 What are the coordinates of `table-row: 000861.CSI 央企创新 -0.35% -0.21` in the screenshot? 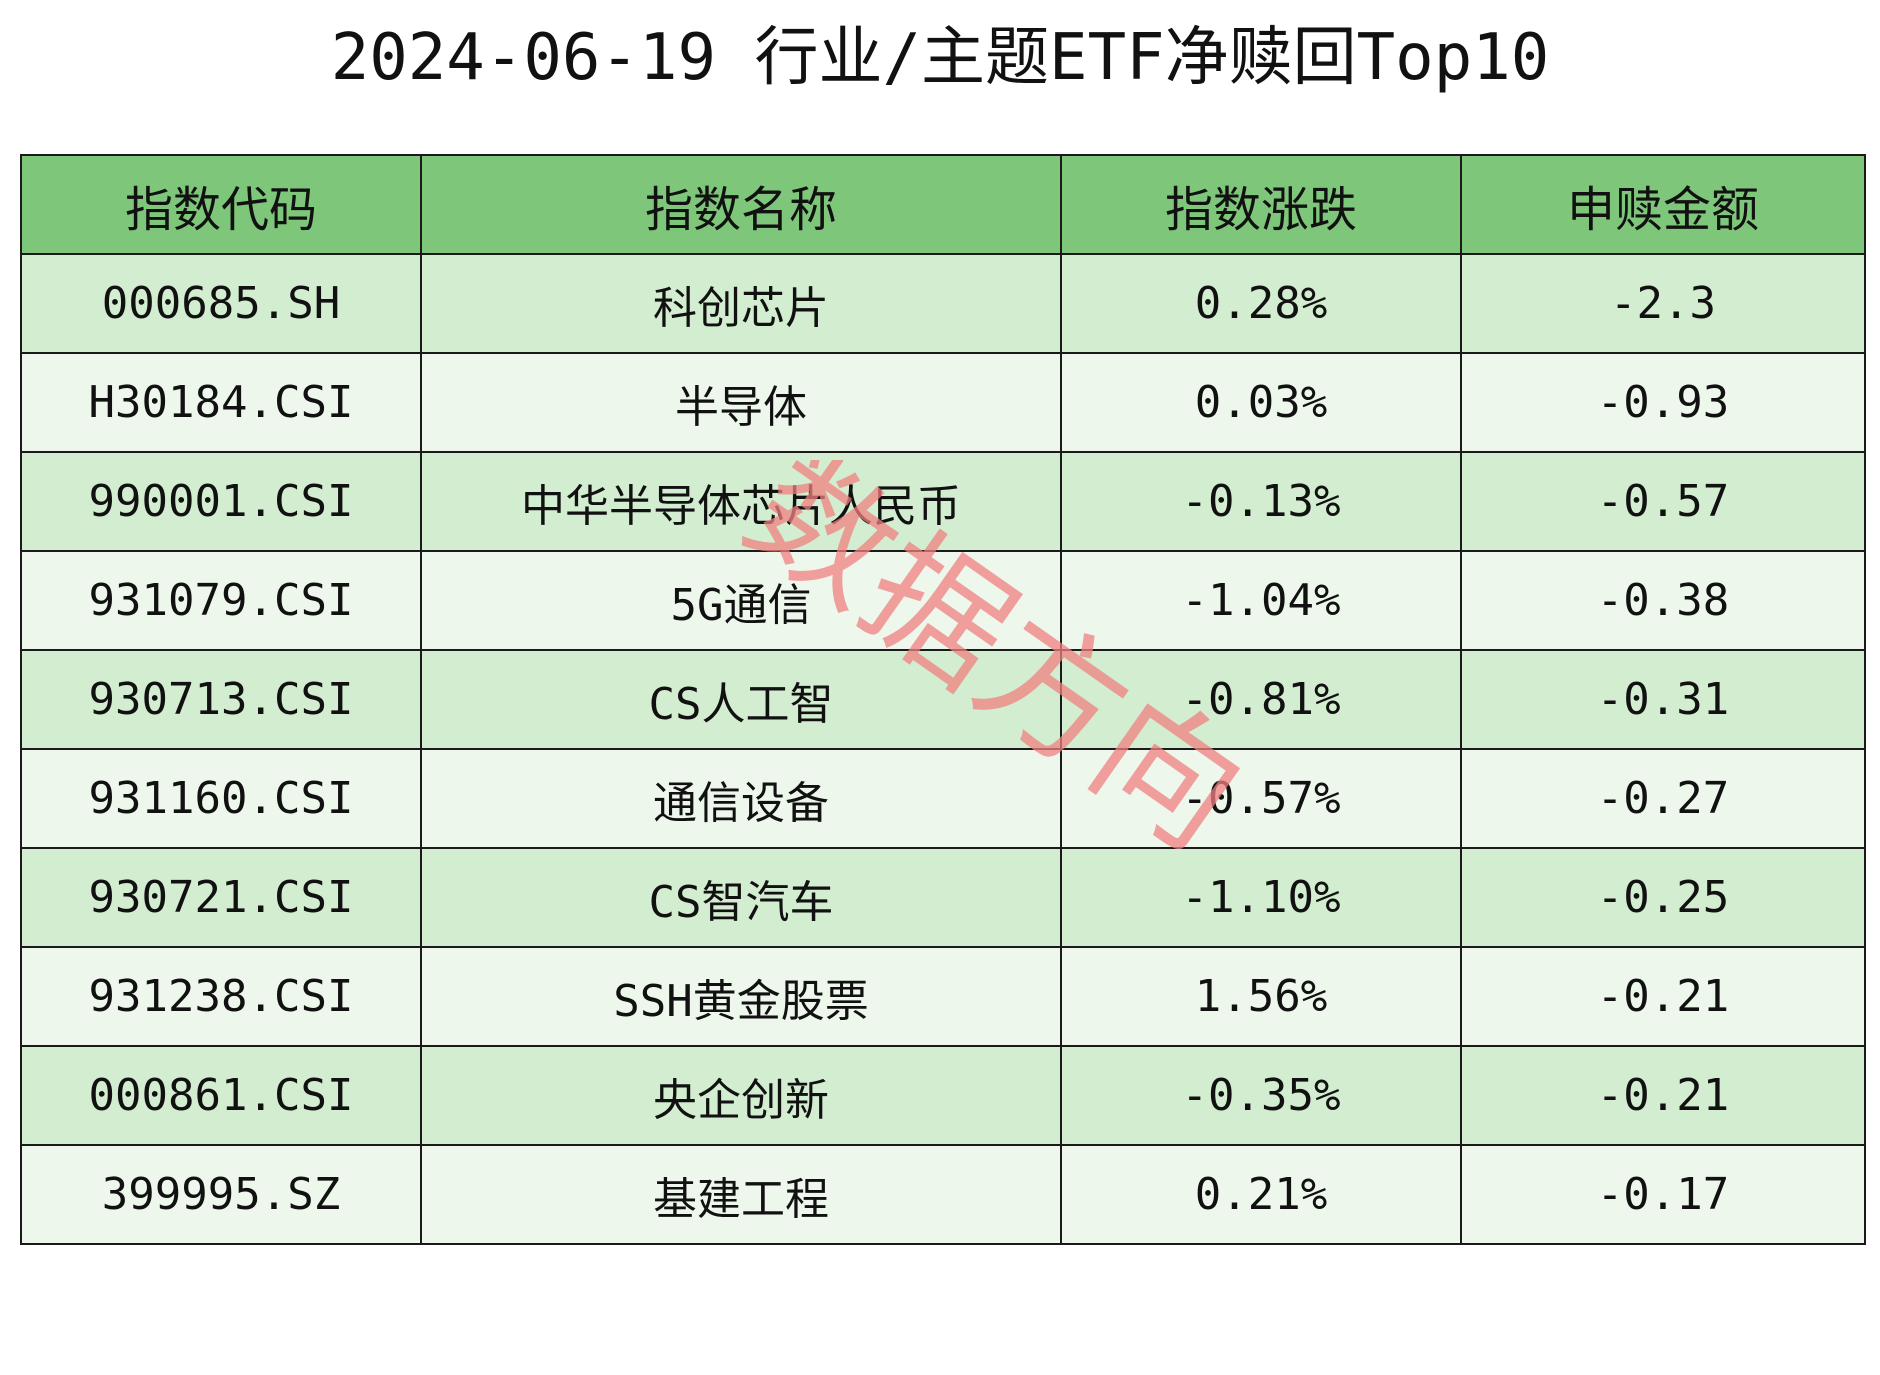 It's located at (943, 1095).